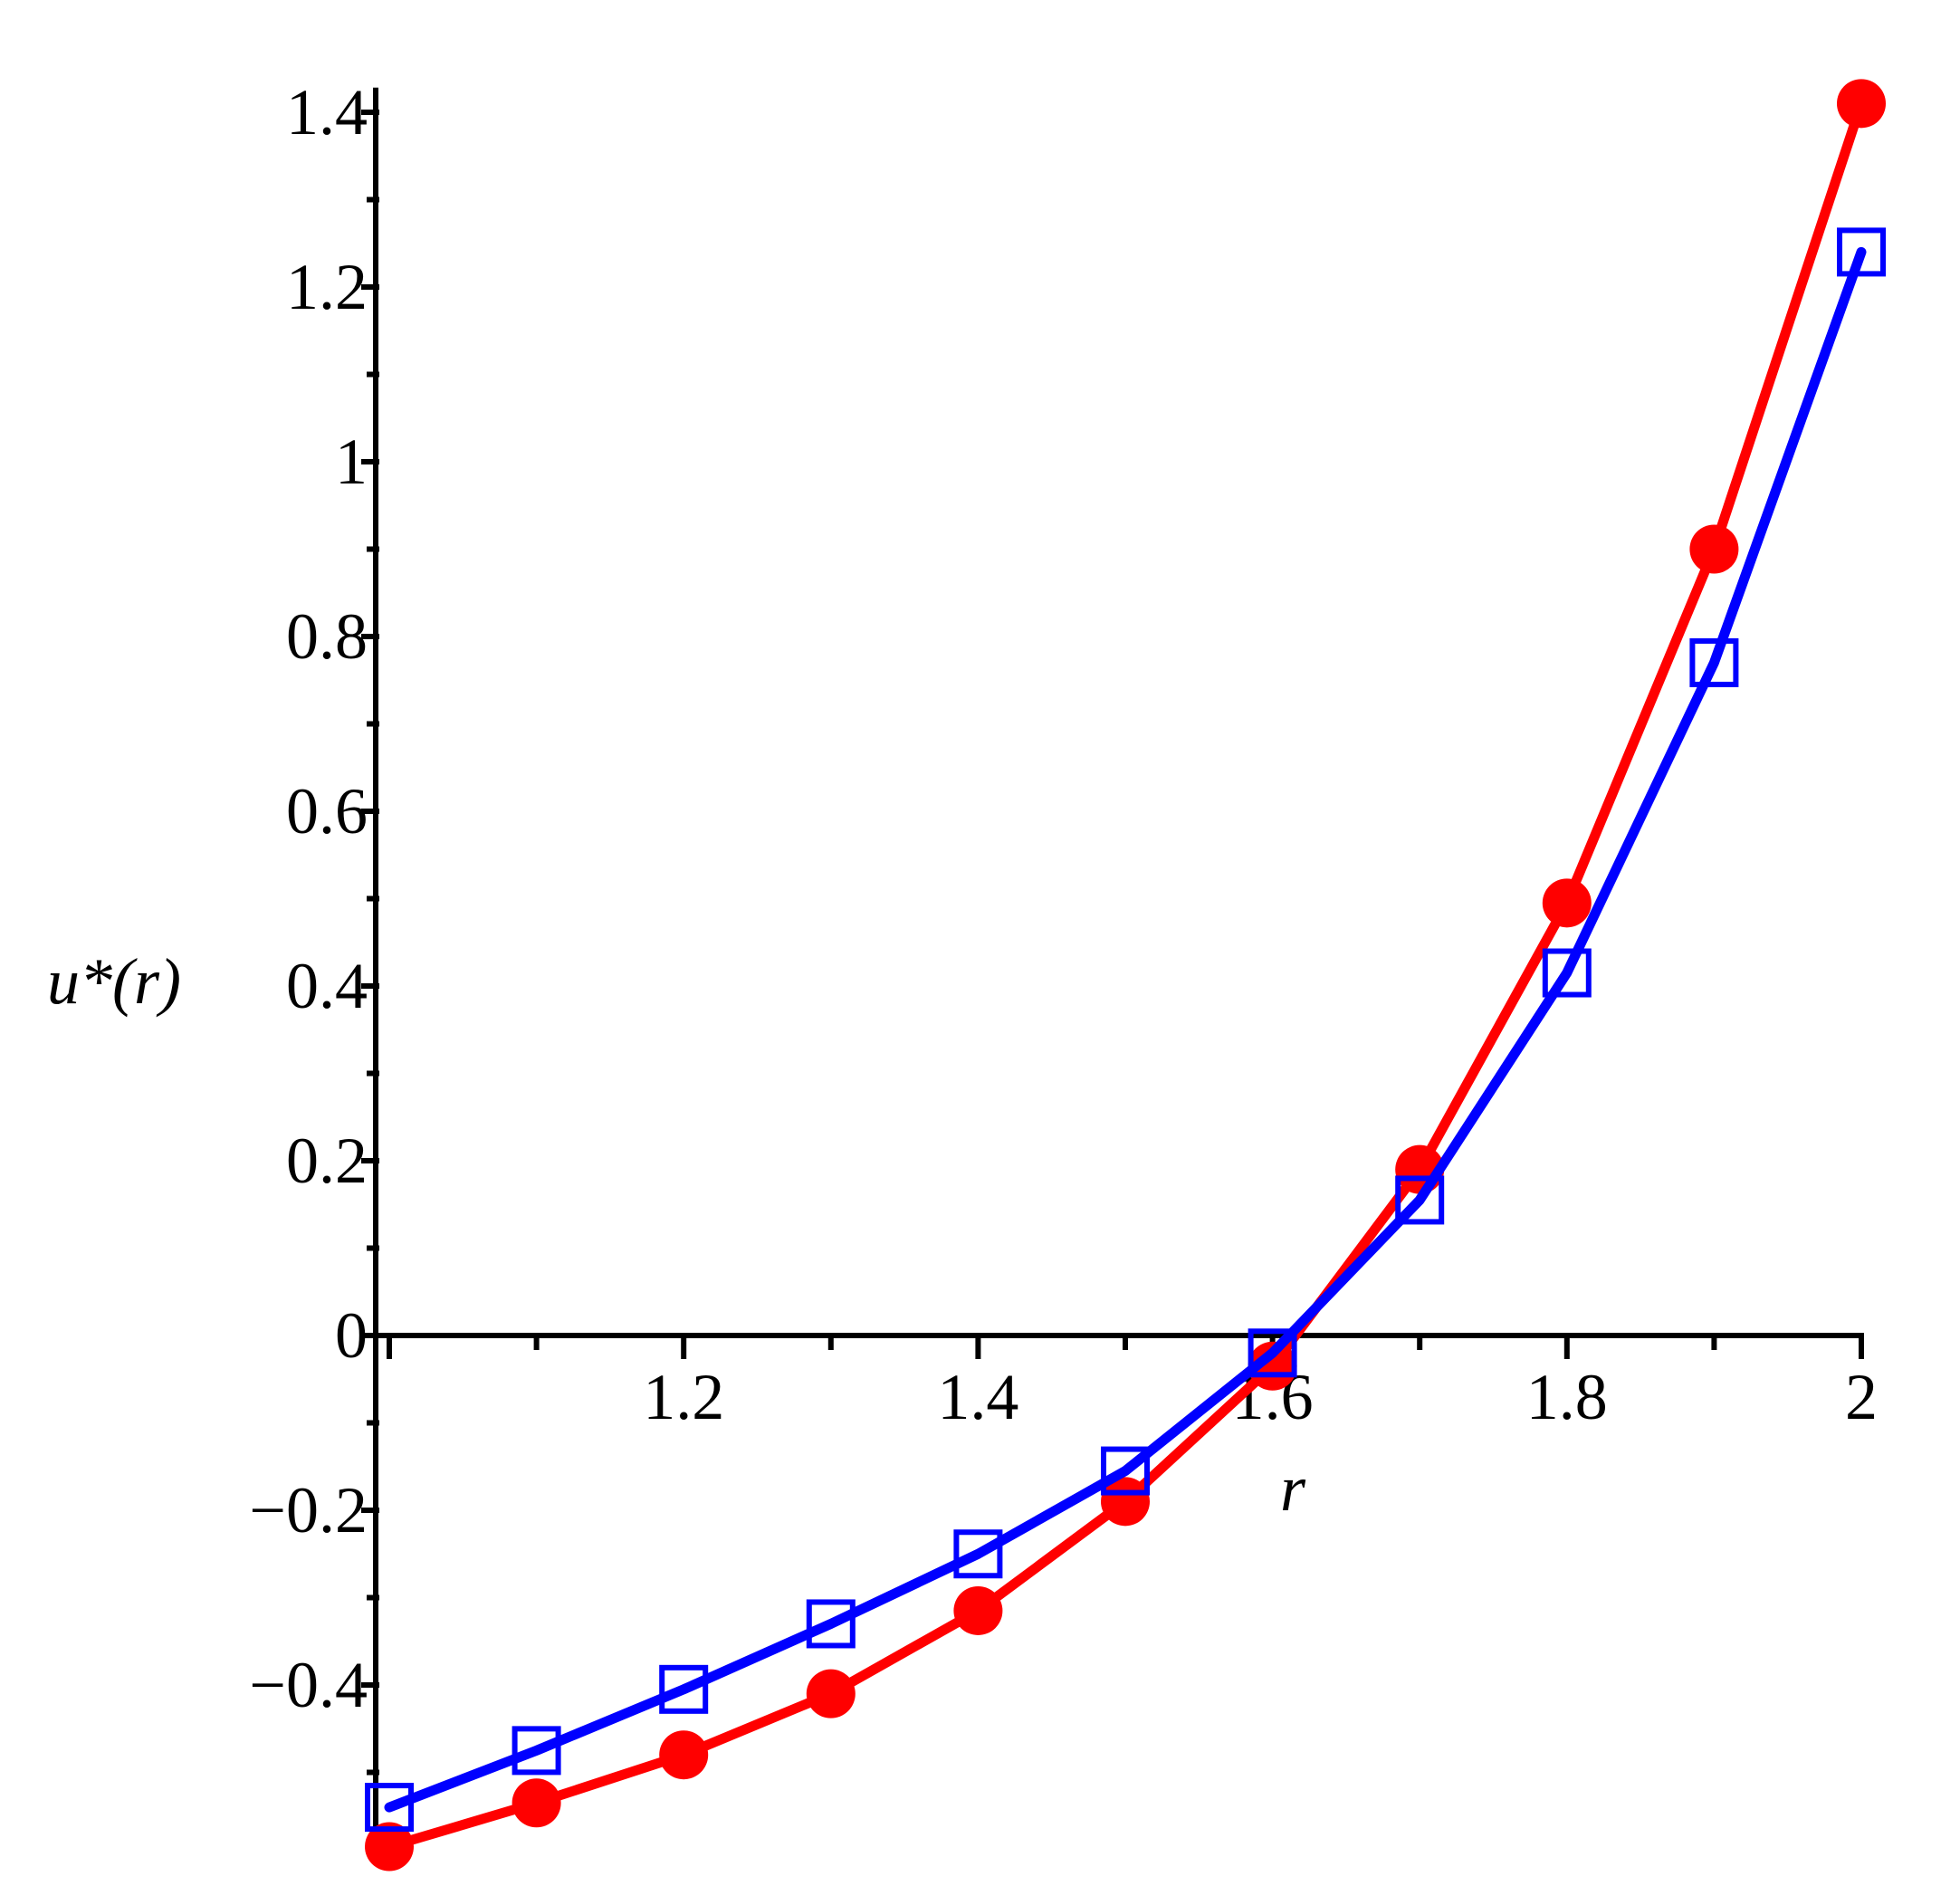 The image size is (1960, 1886). I want to click on y-axis-title: u*(r), so click(114, 982).